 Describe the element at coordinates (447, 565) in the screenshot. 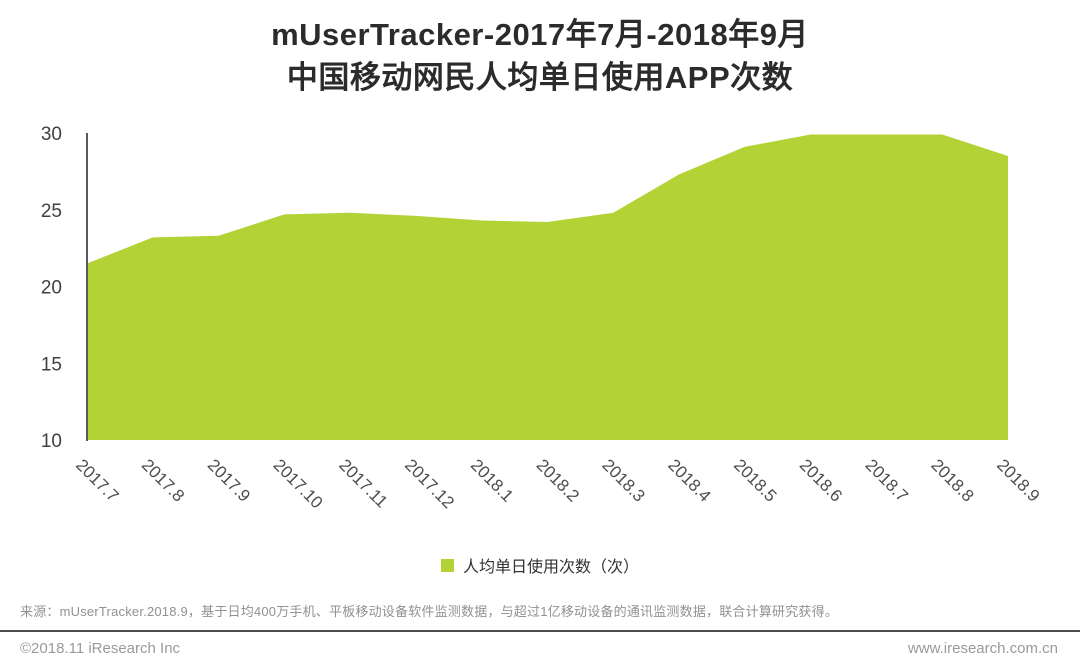

I see `legend-swatch` at that location.